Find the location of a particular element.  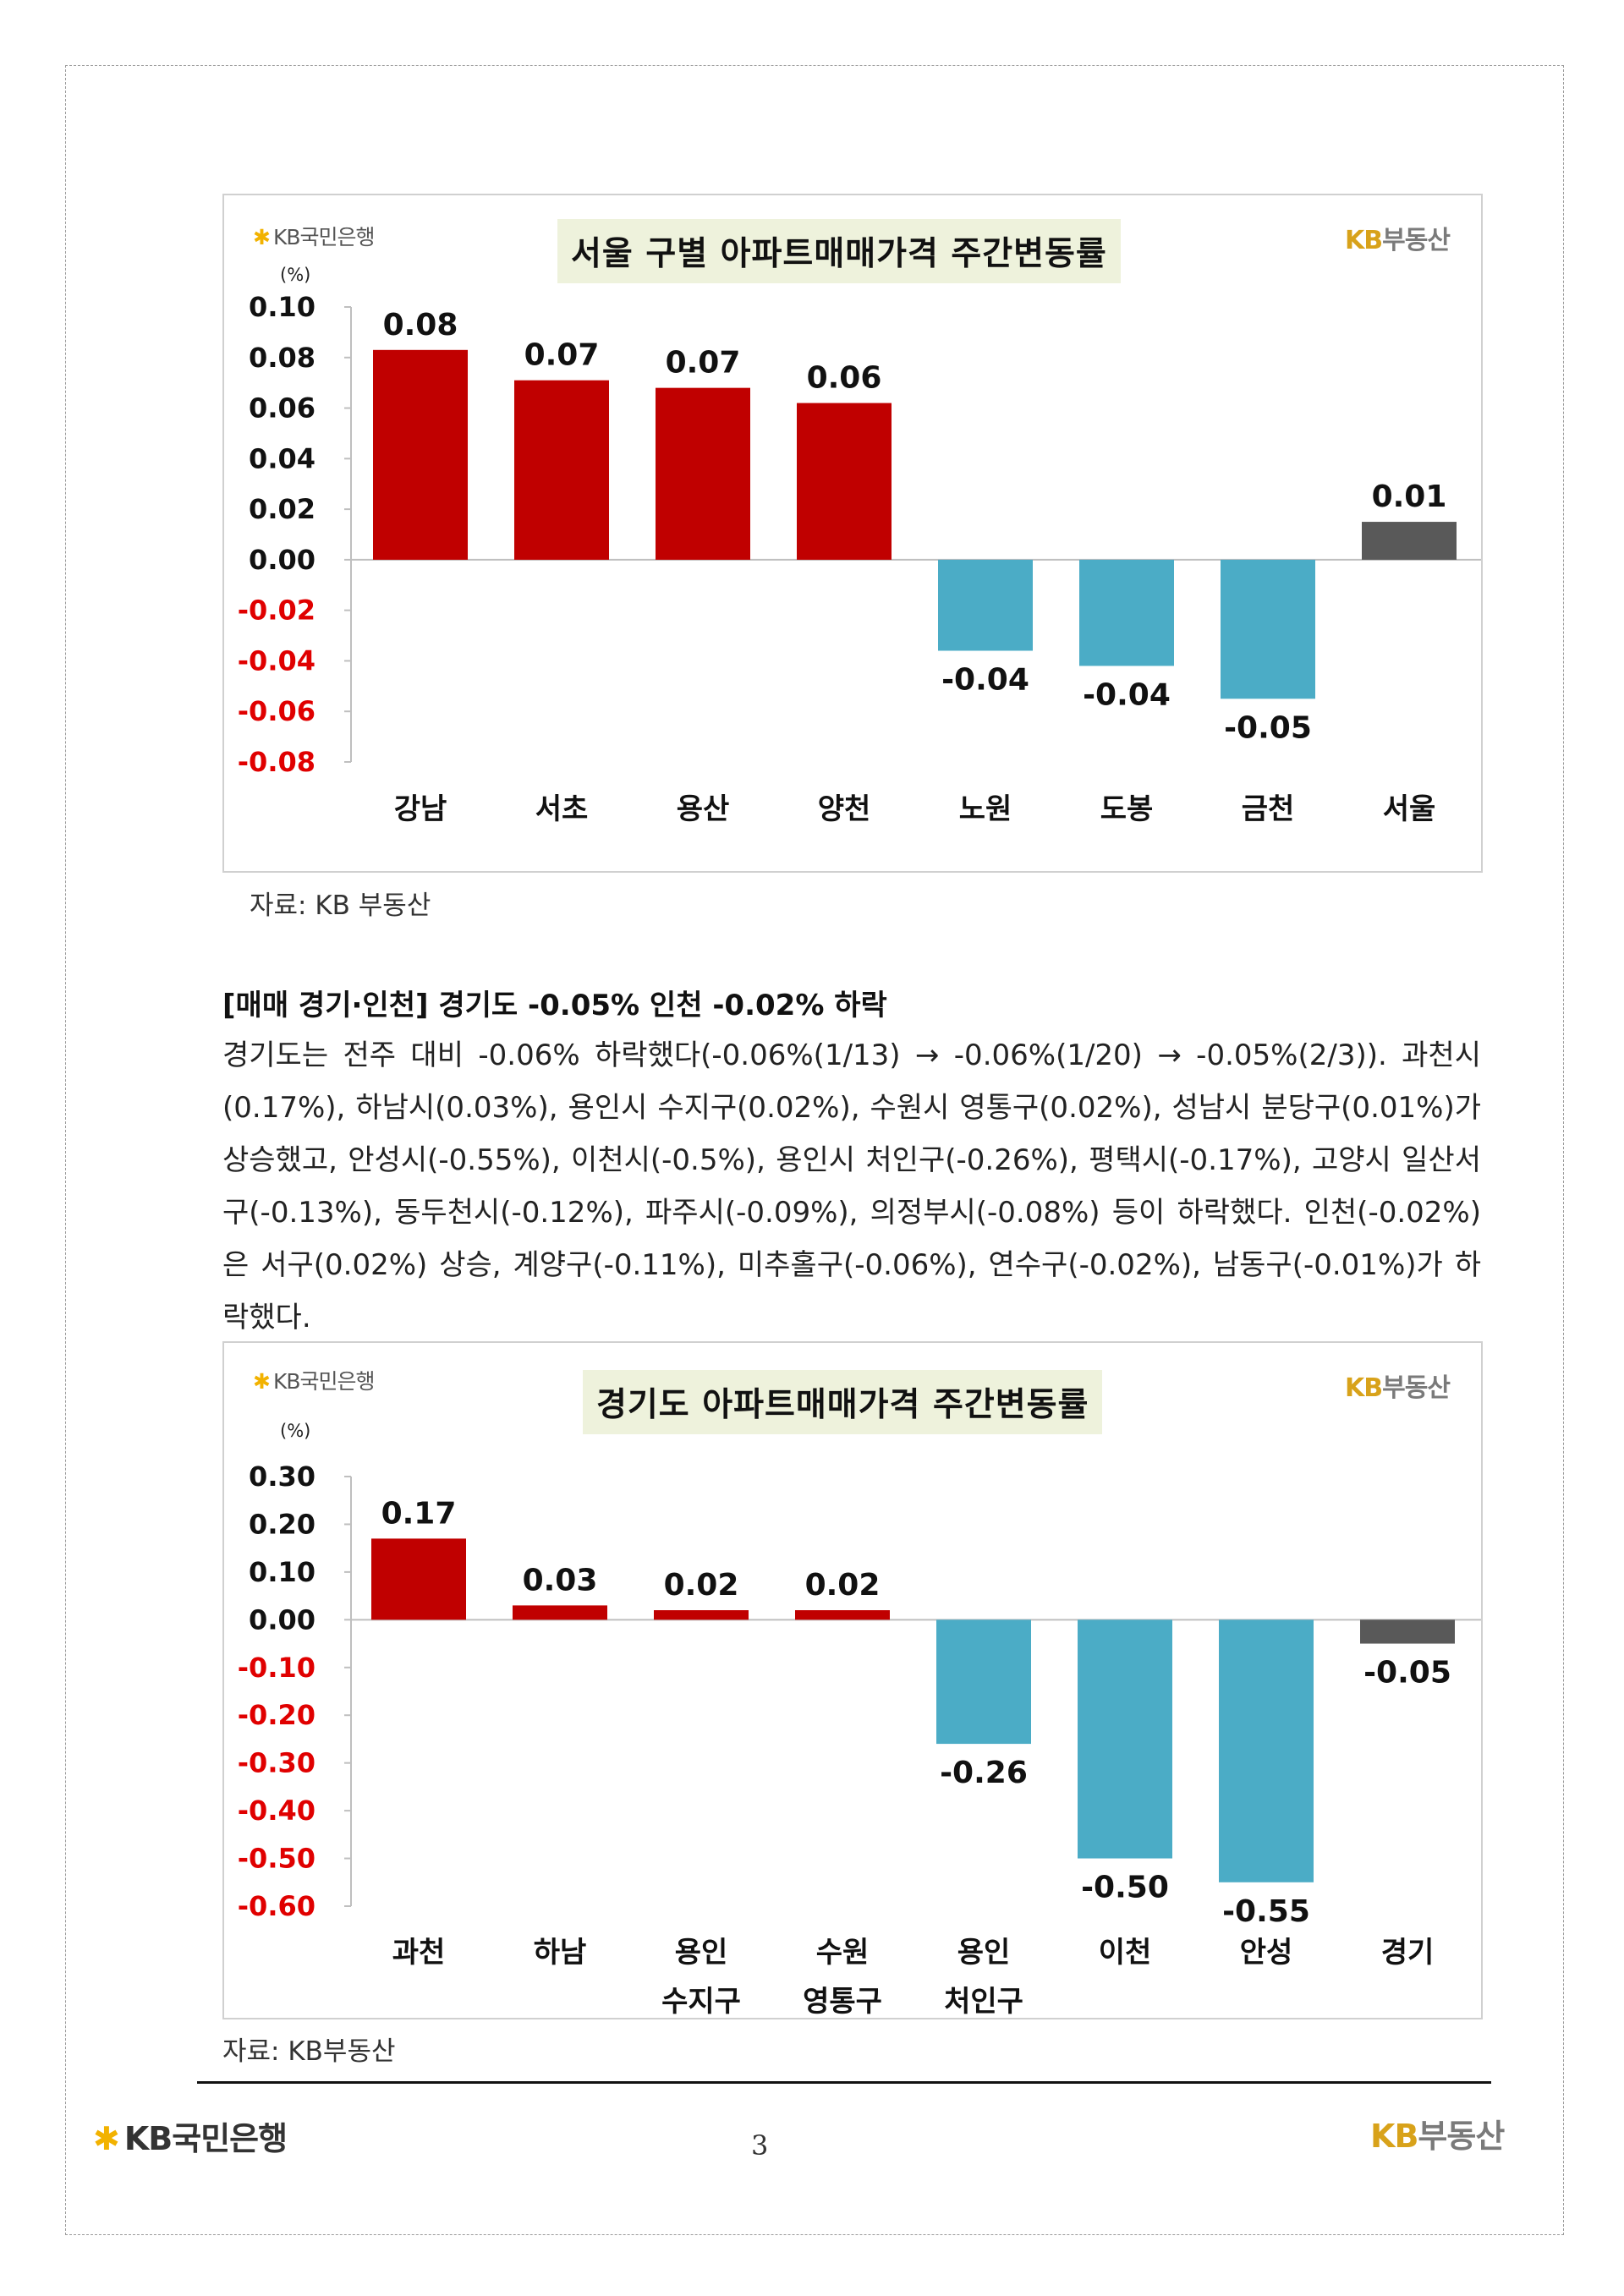

category-label: 서울 is located at coordinates (1410, 809).